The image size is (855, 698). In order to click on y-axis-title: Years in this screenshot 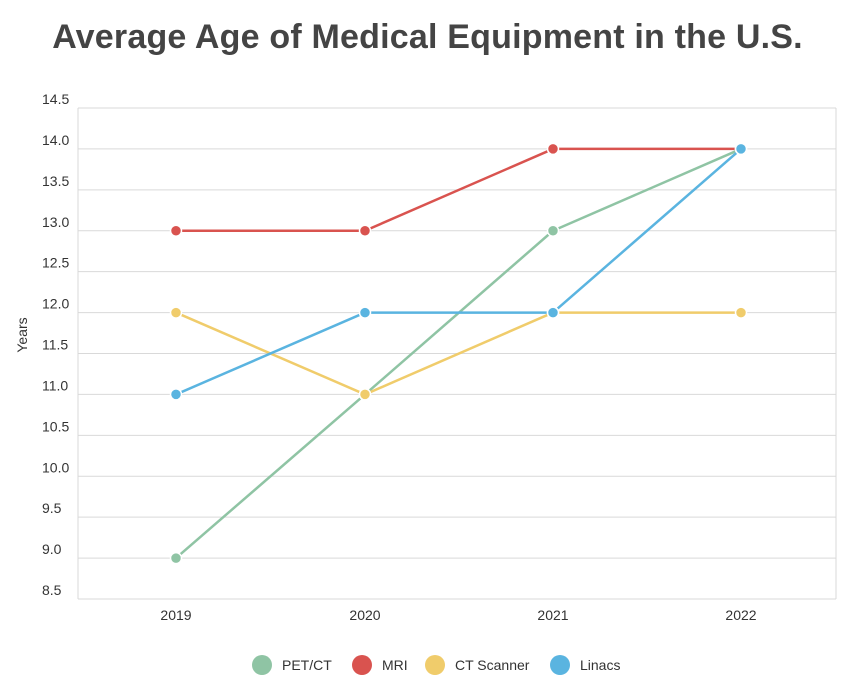, I will do `click(22, 334)`.